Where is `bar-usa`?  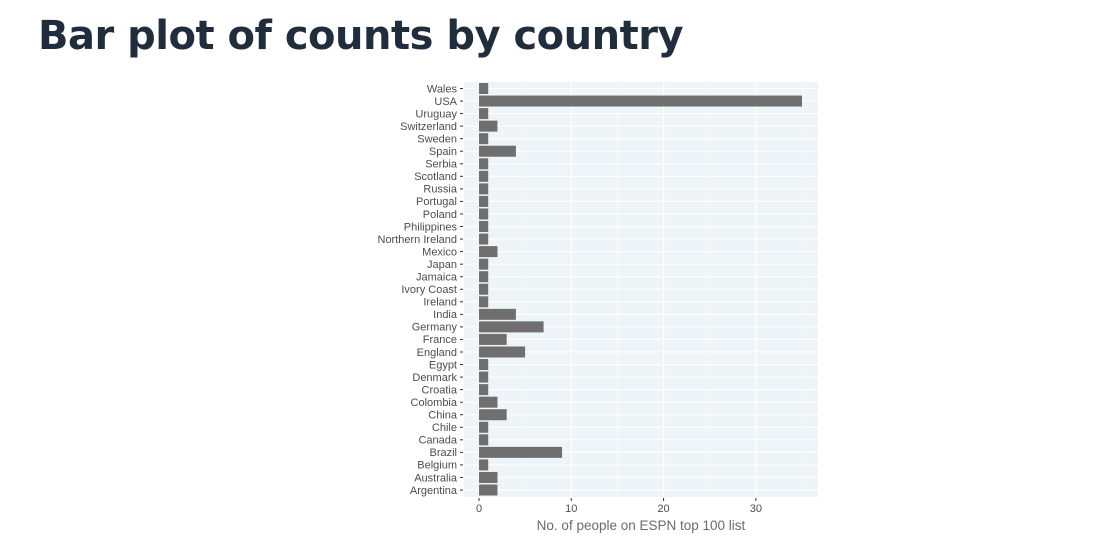 bar-usa is located at coordinates (640, 101).